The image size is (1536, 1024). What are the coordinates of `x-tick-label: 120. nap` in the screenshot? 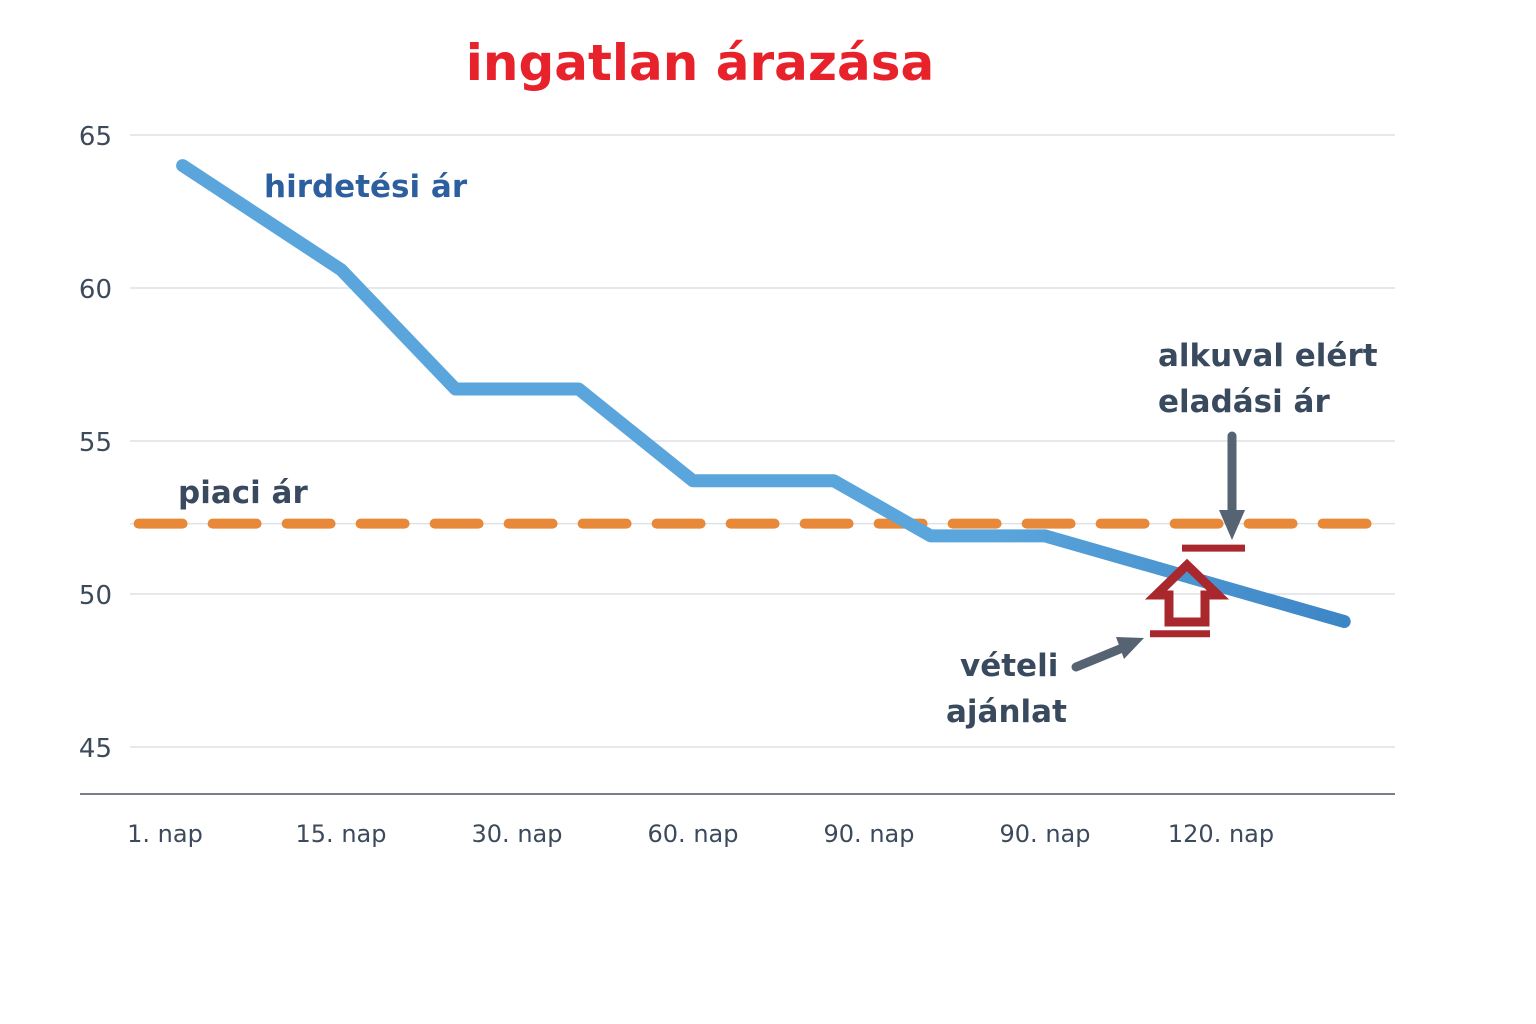 It's located at (1221, 834).